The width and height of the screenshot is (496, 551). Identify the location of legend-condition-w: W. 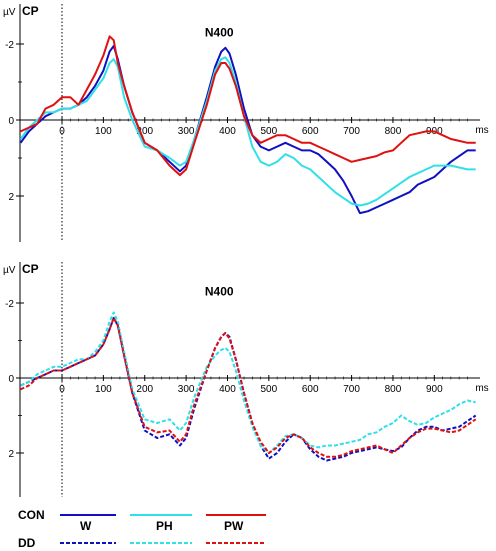
(86, 526).